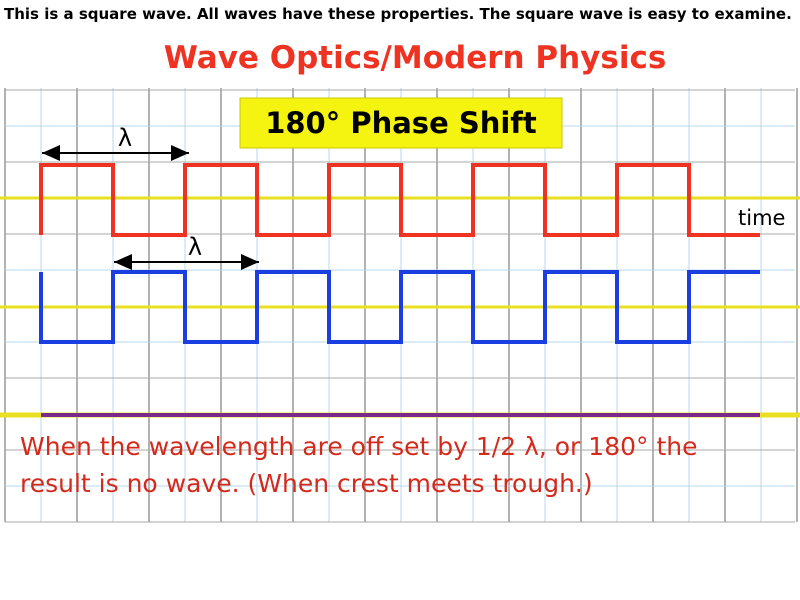 The width and height of the screenshot is (800, 600). I want to click on blue-wave, so click(399, 307).